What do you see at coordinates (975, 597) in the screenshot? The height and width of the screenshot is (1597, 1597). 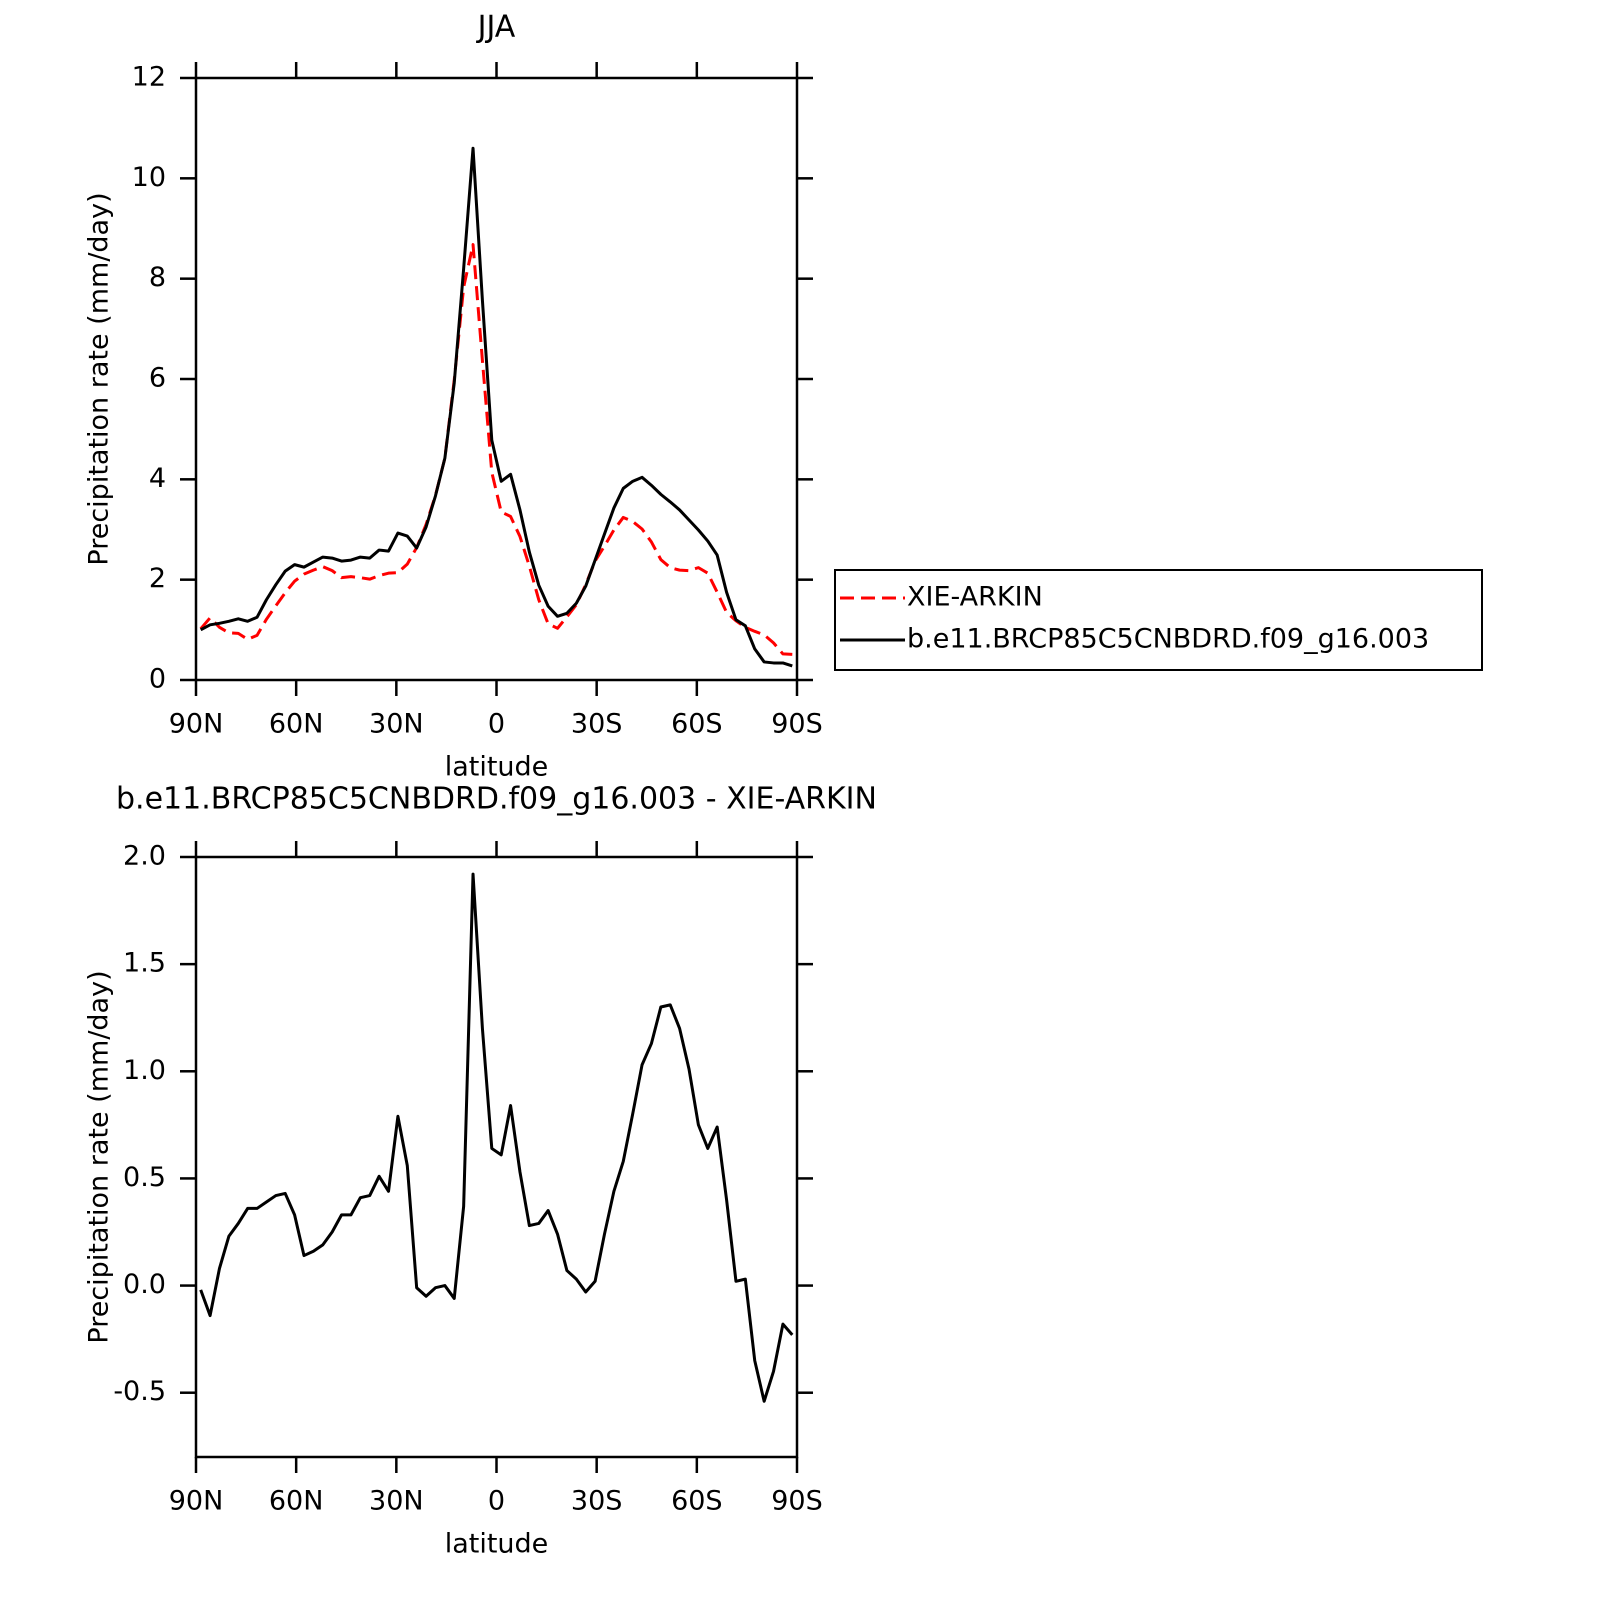 I see `legend-label: XIE-ARKIN` at bounding box center [975, 597].